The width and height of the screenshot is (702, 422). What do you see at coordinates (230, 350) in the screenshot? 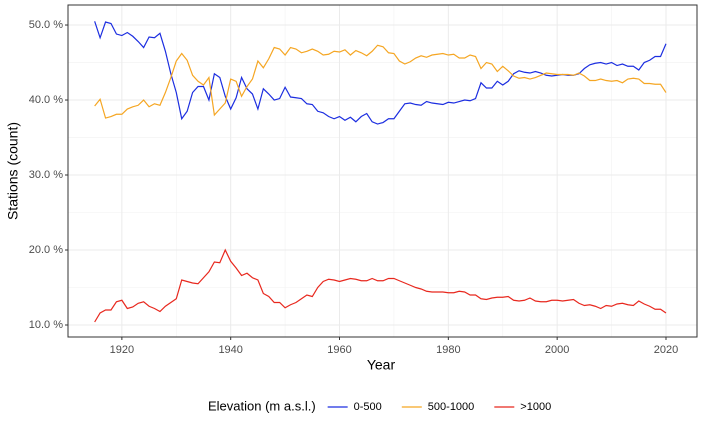
I see `x-tick-label: 1940` at bounding box center [230, 350].